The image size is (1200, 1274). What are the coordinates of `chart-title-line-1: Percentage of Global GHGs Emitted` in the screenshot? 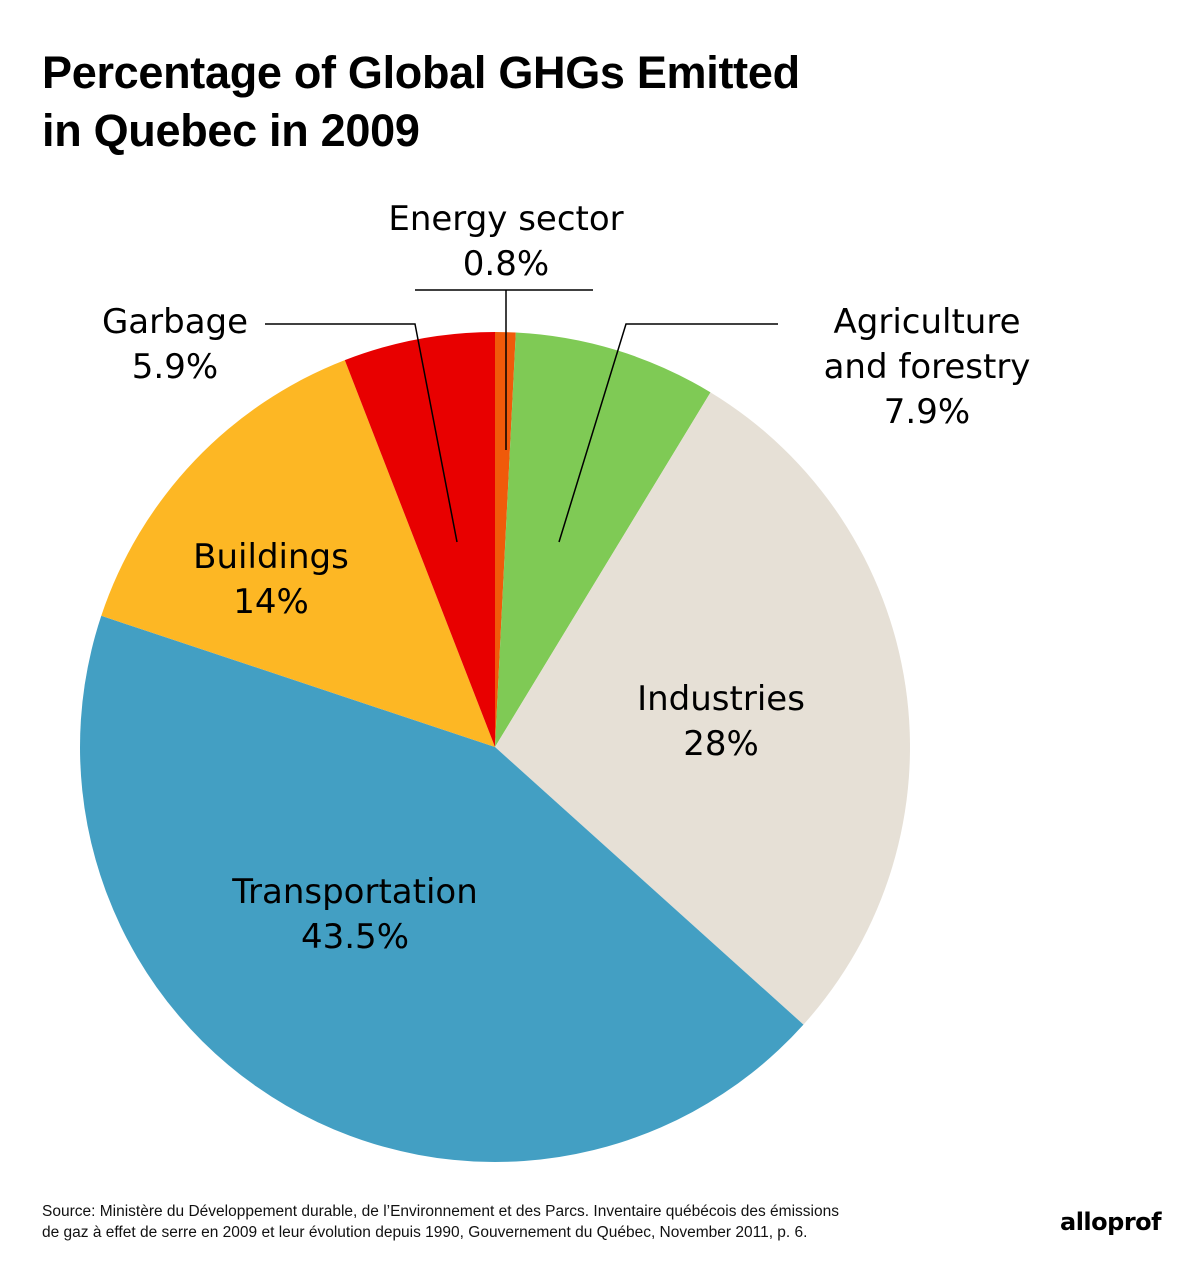 It's located at (421, 72).